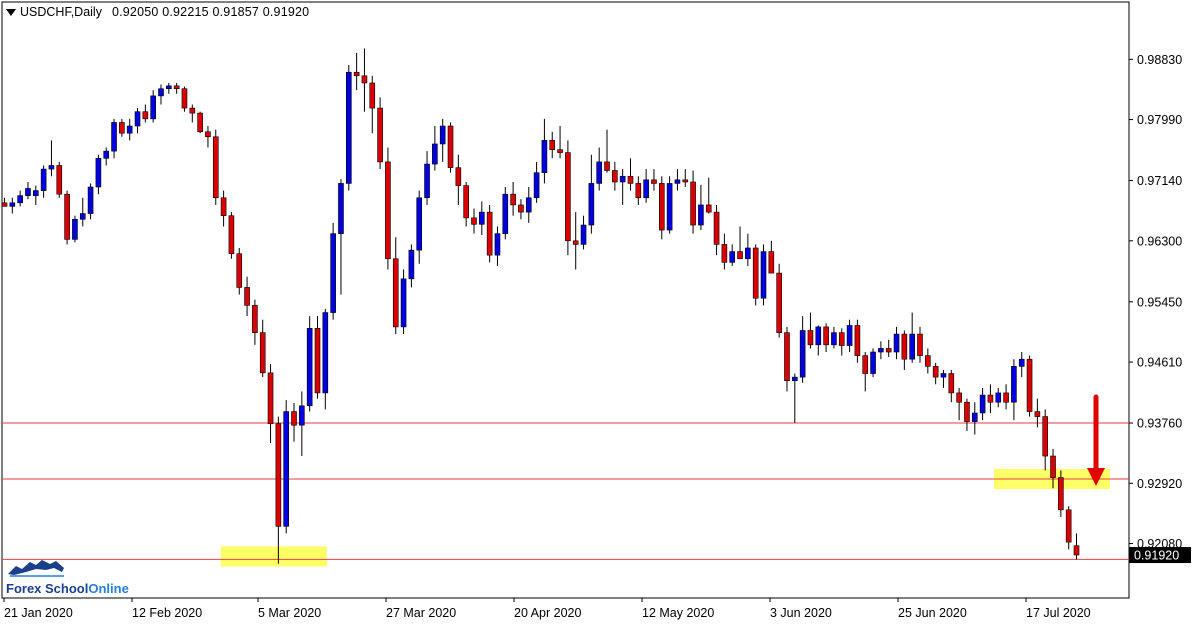  I want to click on y-tick-label: 0.95450, so click(1159, 302).